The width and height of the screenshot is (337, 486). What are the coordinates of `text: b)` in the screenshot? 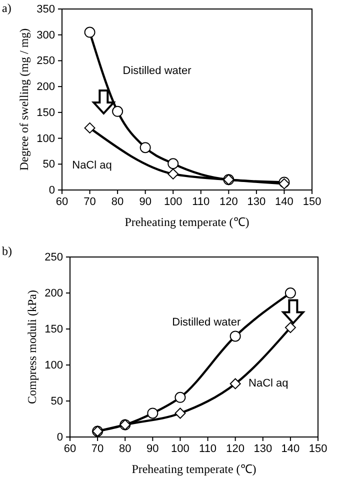 It's located at (7, 251).